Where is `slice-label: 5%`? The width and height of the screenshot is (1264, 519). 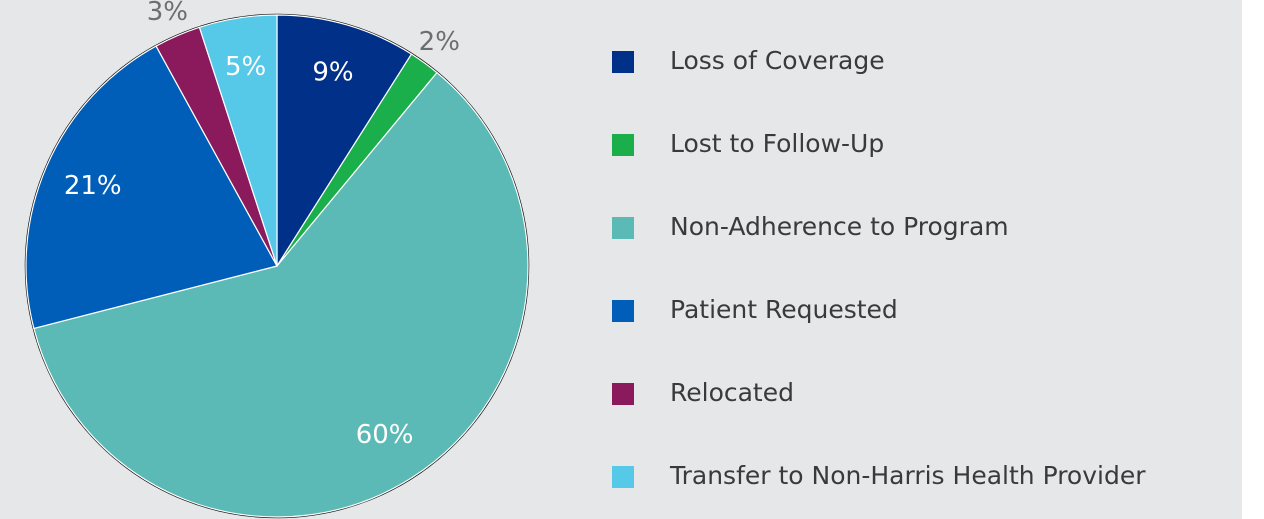
slice-label: 5% is located at coordinates (245, 67).